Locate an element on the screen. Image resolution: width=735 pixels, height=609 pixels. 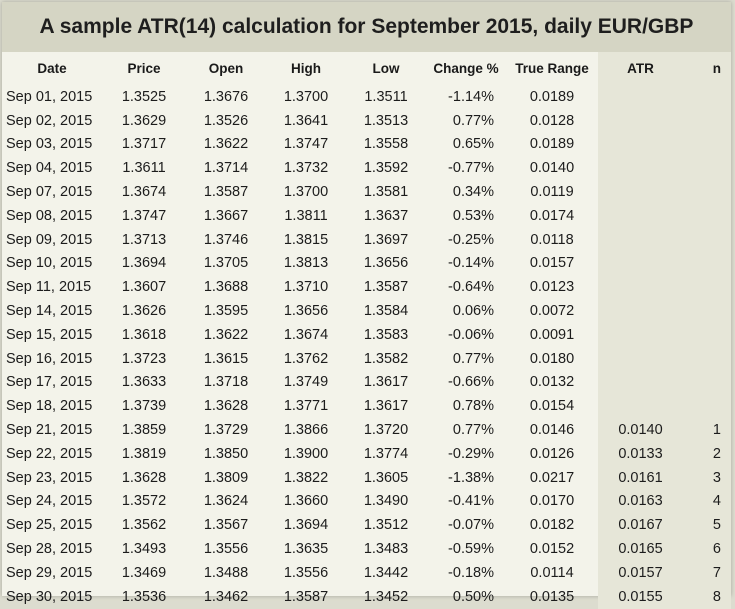
cell-open: 1.3676 is located at coordinates (226, 96).